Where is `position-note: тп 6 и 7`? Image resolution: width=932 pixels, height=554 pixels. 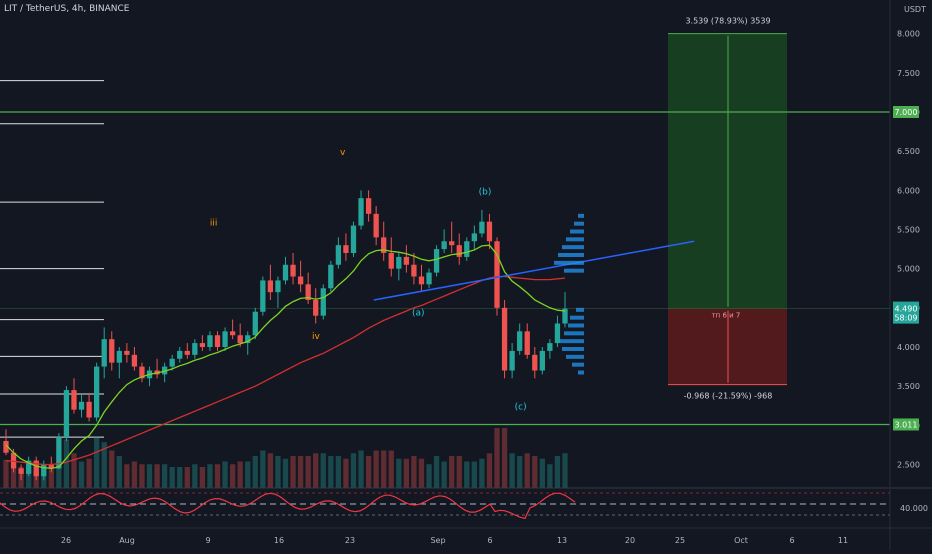 position-note: тп 6 и 7 is located at coordinates (726, 316).